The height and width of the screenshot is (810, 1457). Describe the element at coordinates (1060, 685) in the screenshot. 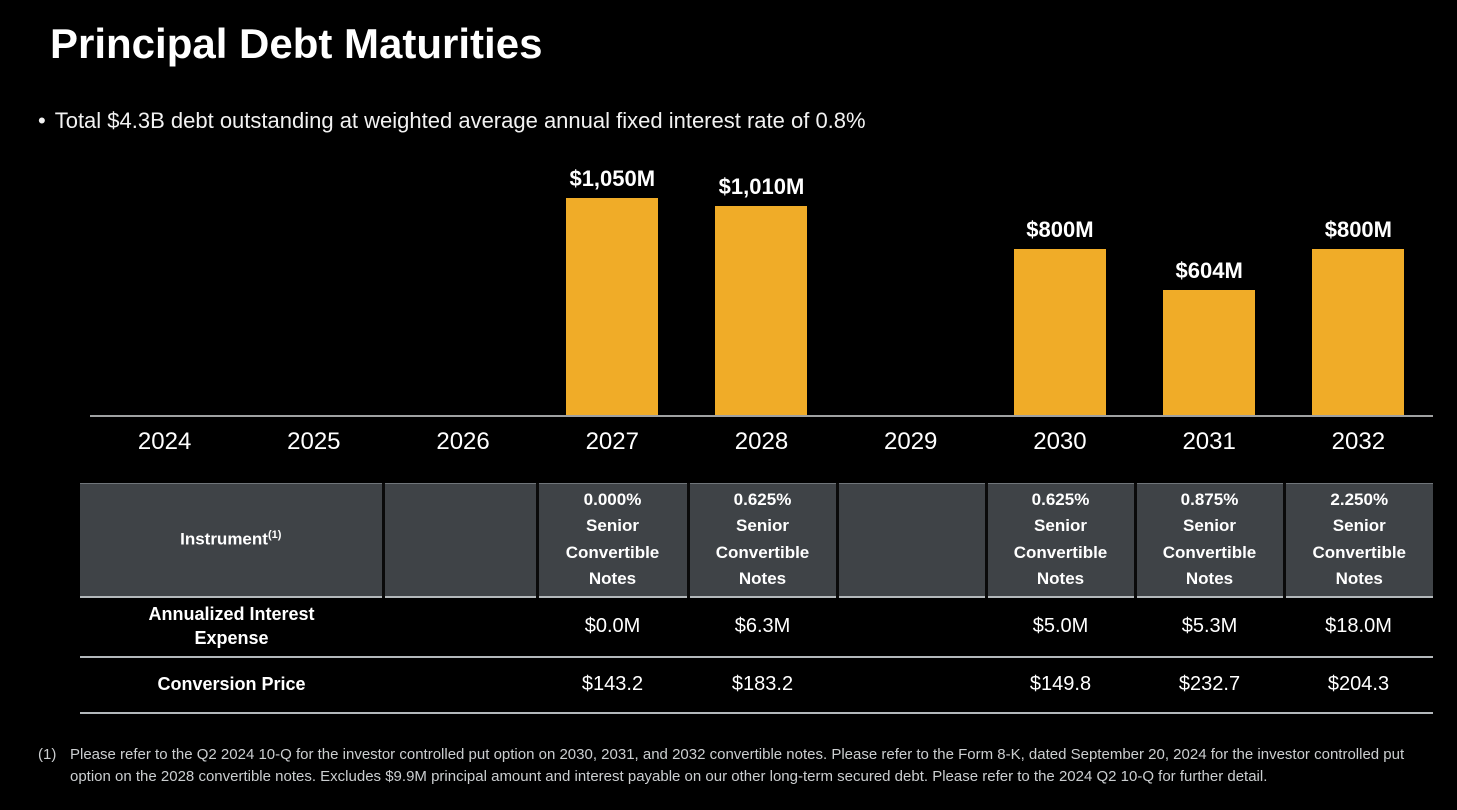

I see `value-cell: $149.8` at that location.